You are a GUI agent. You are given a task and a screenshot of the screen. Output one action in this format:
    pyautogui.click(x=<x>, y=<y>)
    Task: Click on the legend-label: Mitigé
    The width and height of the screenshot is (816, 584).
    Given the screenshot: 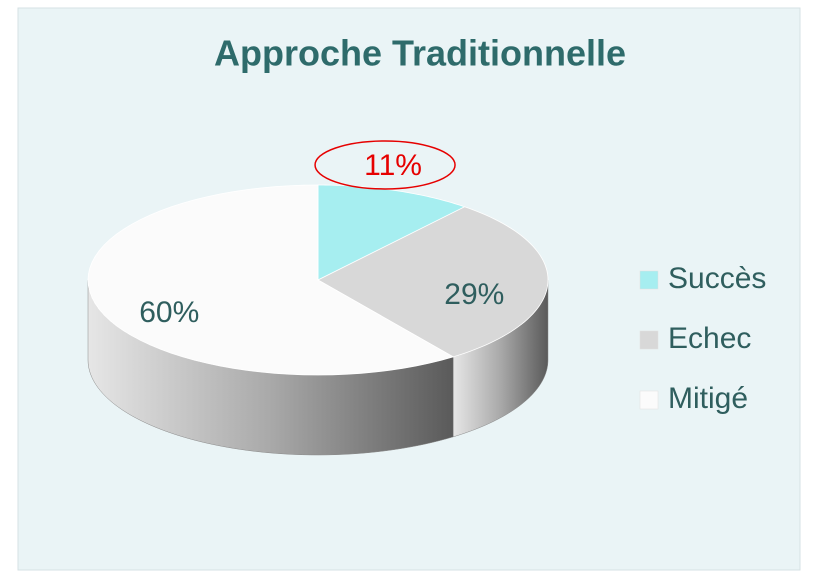 What is the action you would take?
    pyautogui.click(x=708, y=398)
    